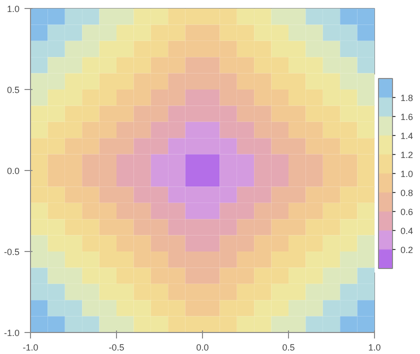 This screenshot has height=354, width=420. I want to click on x-tick-label: 0.0, so click(202, 347).